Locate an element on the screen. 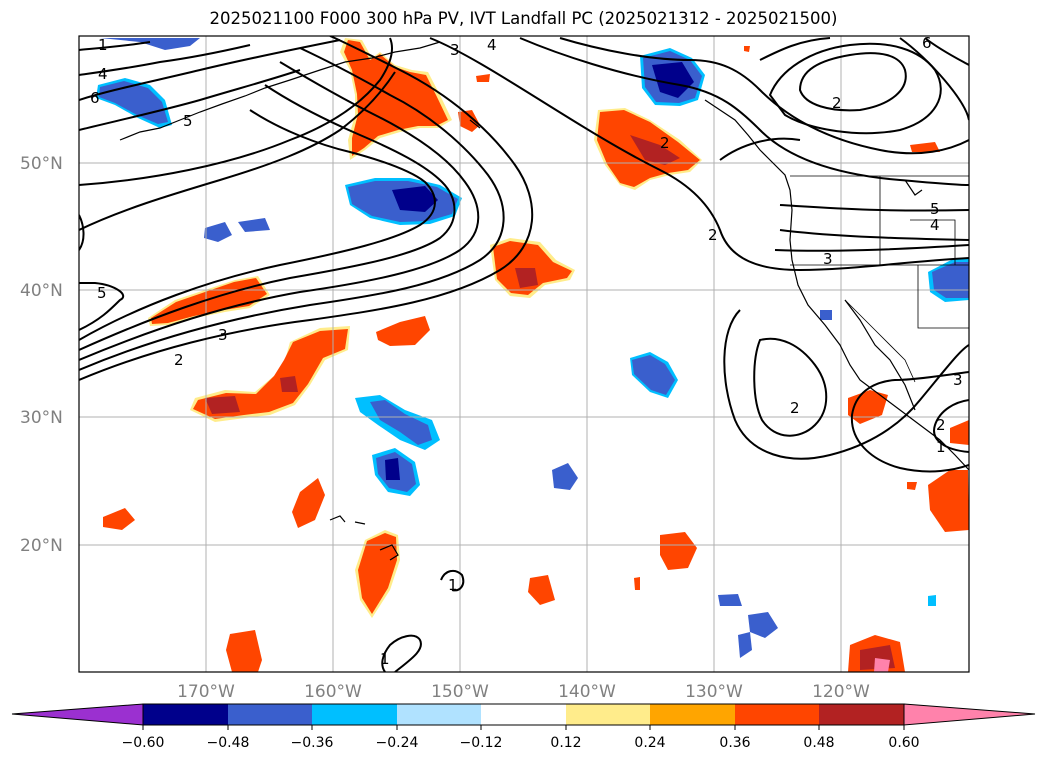 The width and height of the screenshot is (1047, 765). lat-label-40n: 40°N is located at coordinates (41, 291).